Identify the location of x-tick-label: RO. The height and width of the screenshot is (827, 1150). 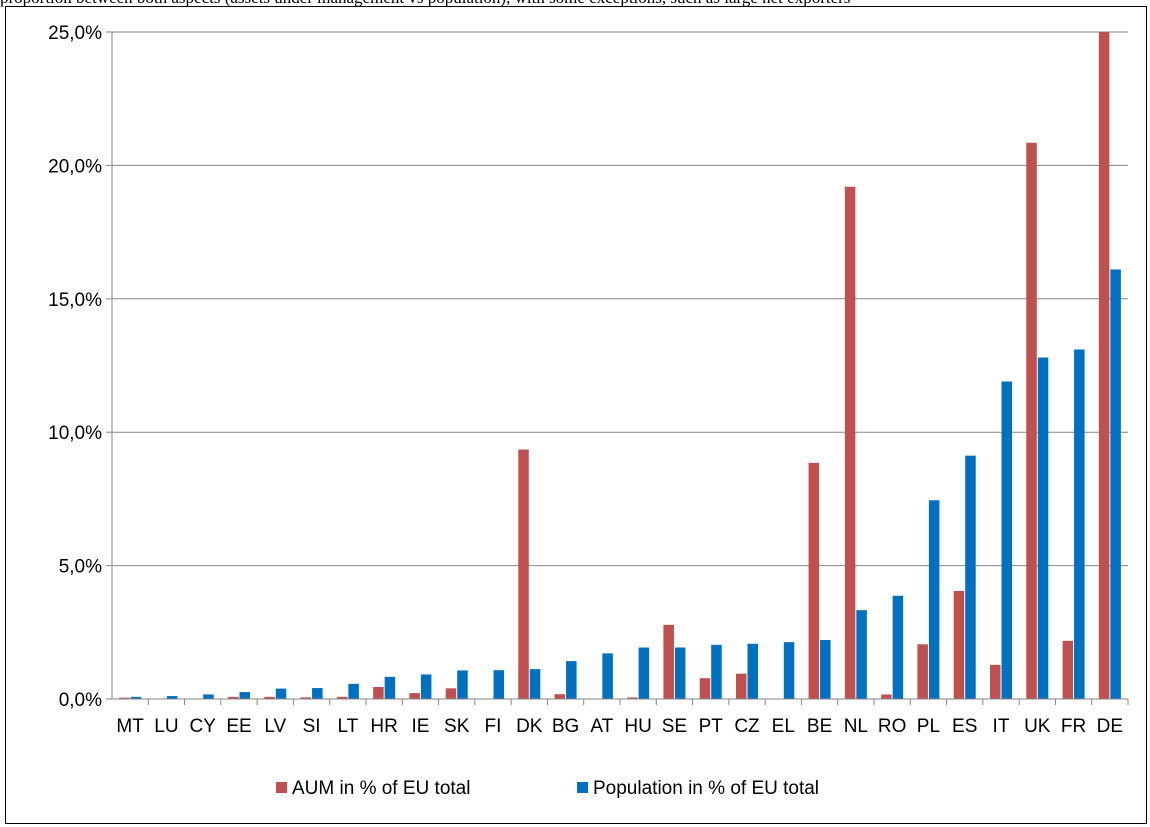
(892, 726).